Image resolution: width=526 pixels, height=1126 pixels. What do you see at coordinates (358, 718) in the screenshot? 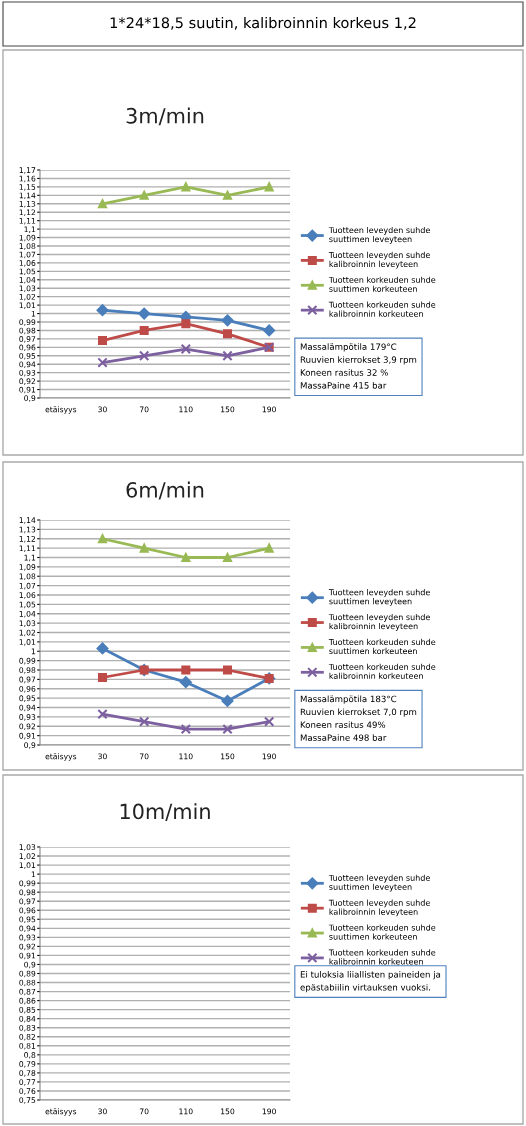
I see `text: Massalämpötila 183°C Ruuvien kierrokset 7,0 rpm Koneen rasitus 49% MassaPaine 498 bar` at bounding box center [358, 718].